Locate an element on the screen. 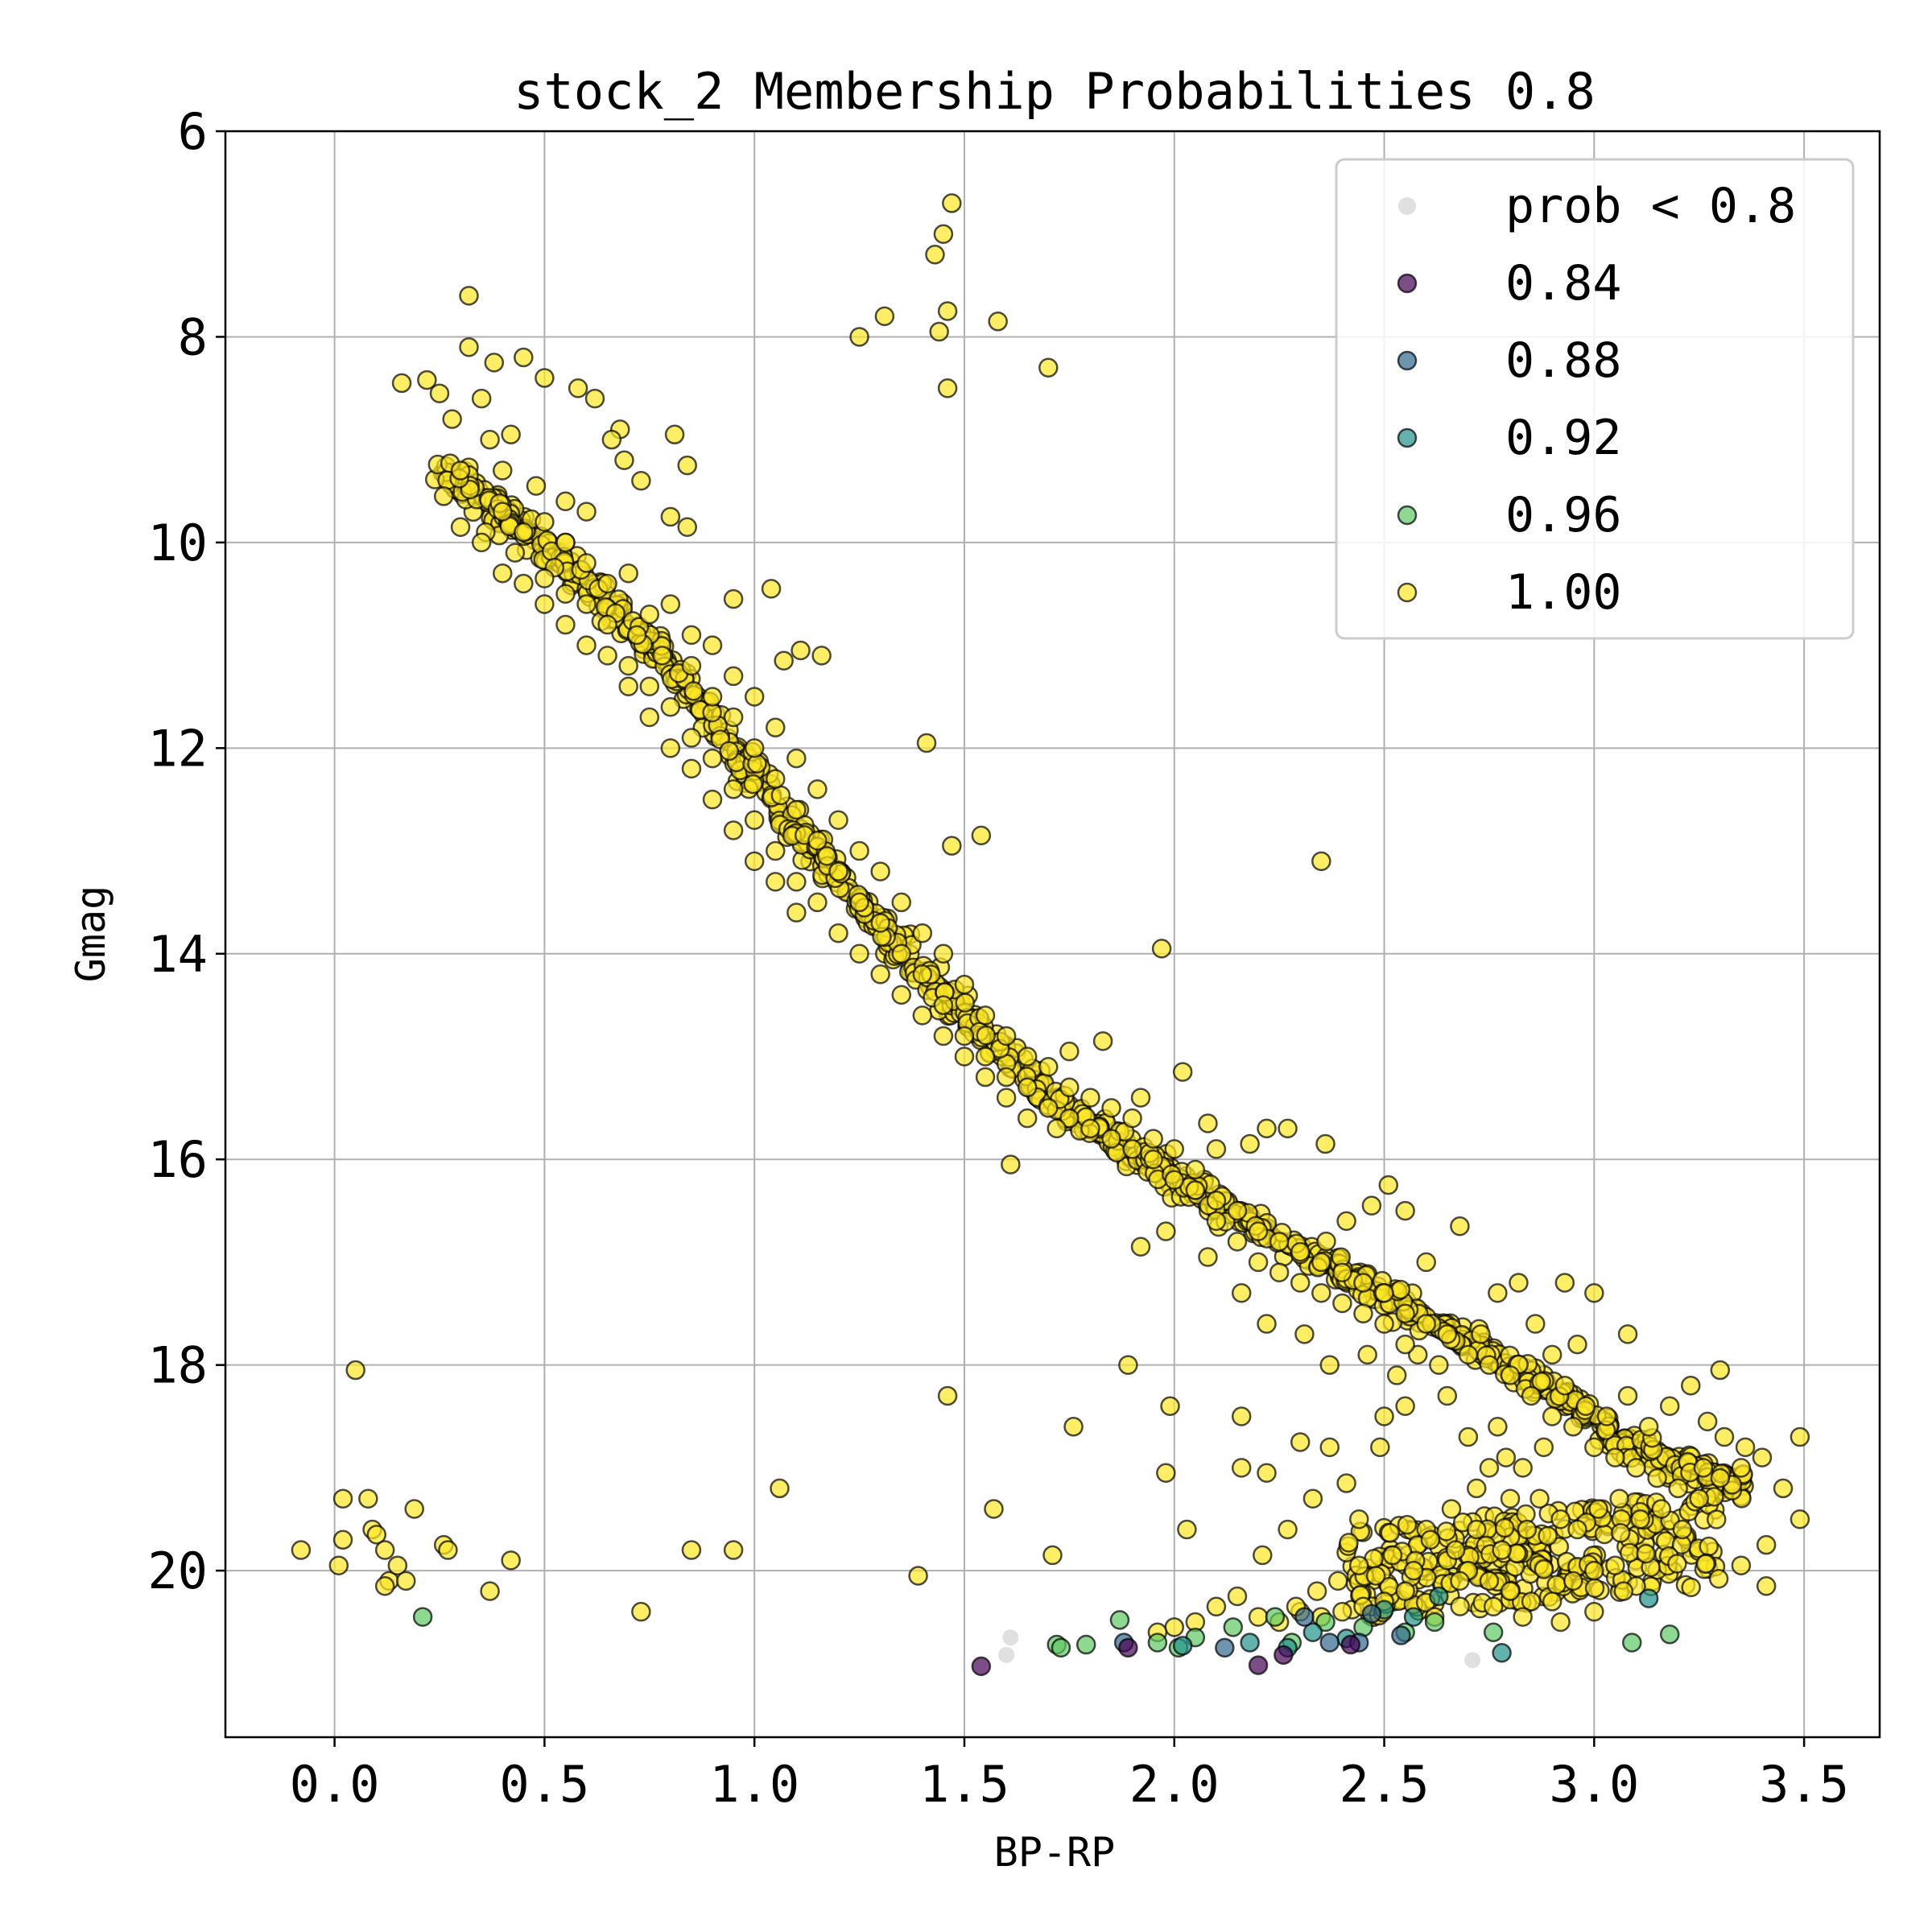 The height and width of the screenshot is (1932, 1932). point-0.88 is located at coordinates (1304, 1617).